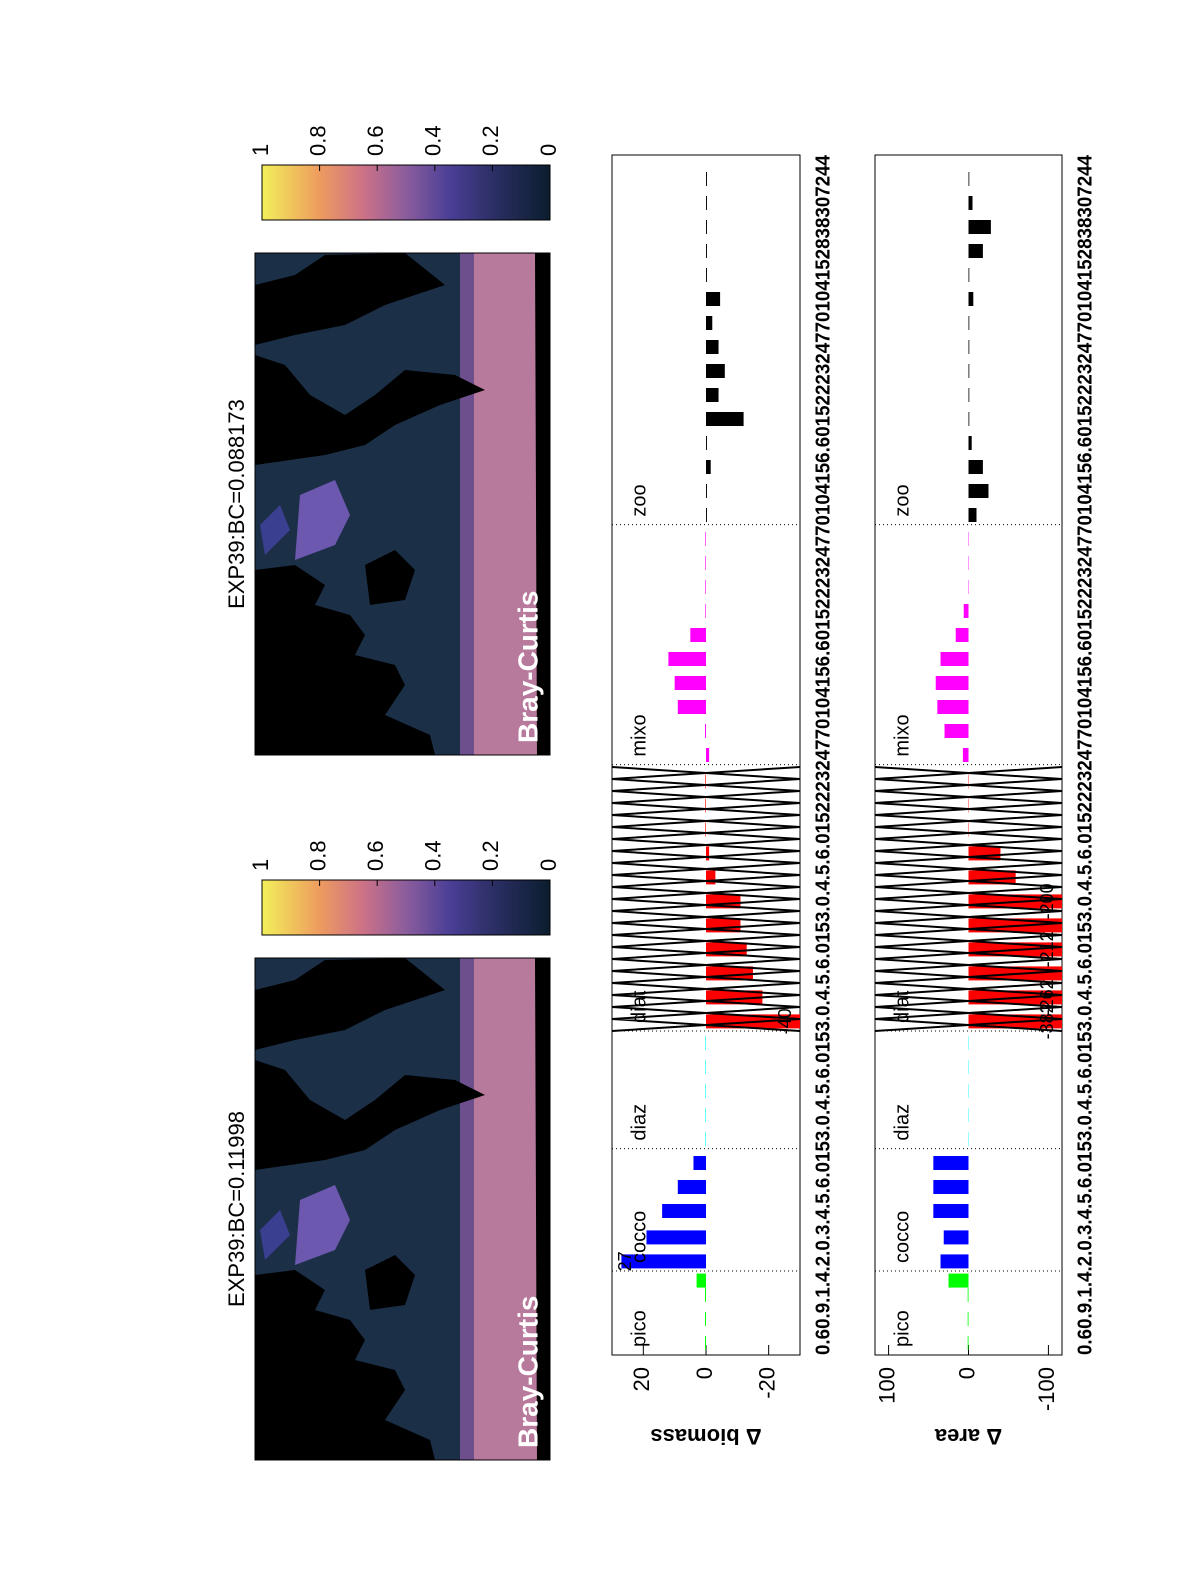 Image resolution: width=1200 pixels, height=1575 pixels. I want to click on y-tick-label: 20, so click(641, 1379).